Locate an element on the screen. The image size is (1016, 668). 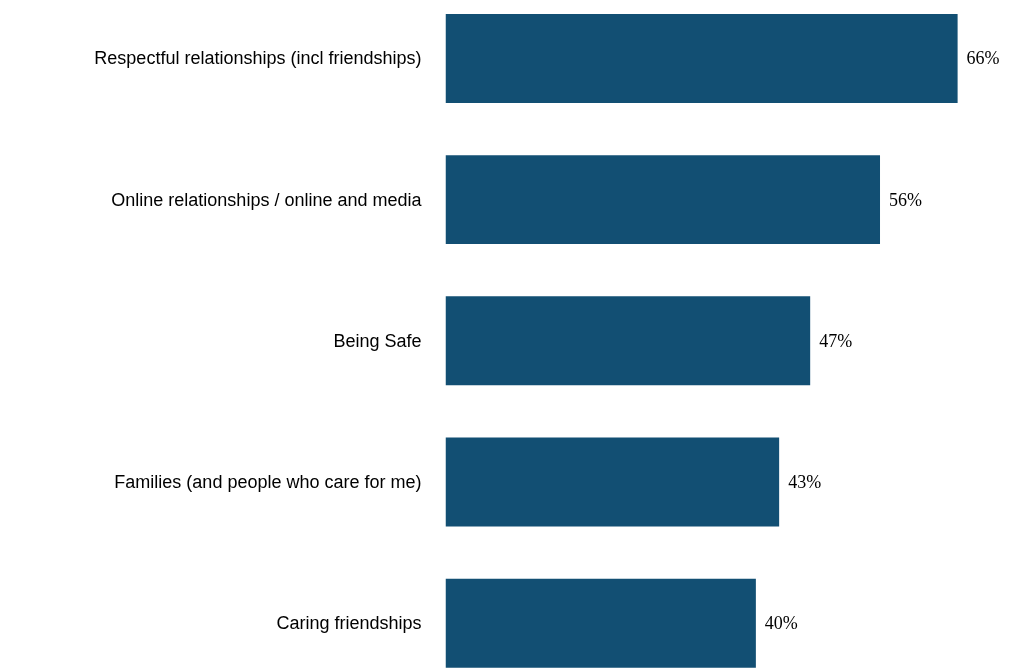
y-tick-label: Caring friendships is located at coordinates (349, 623).